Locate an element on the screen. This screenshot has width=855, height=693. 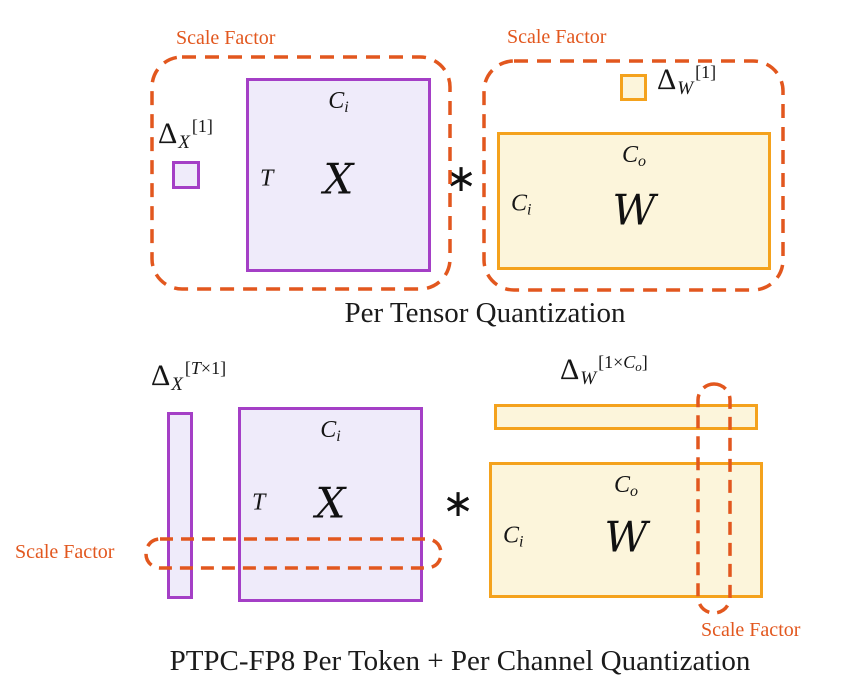
scale-factor-label-top-left: Scale Factor is located at coordinates (226, 38).